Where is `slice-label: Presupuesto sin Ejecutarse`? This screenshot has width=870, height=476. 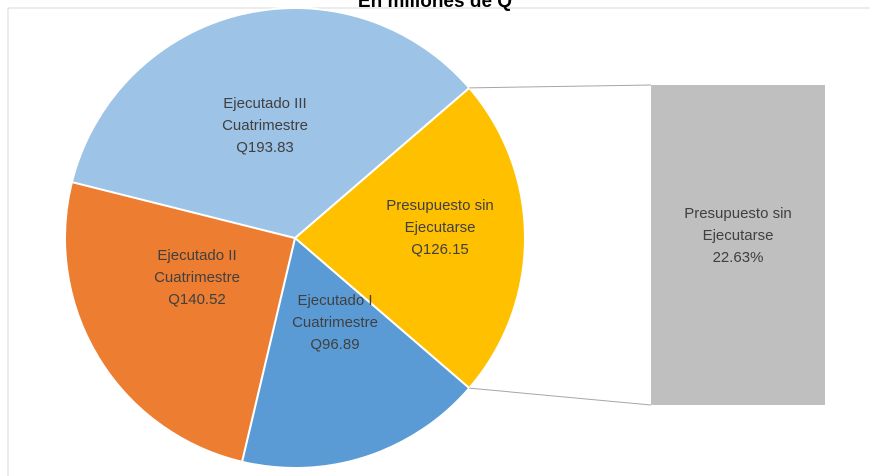
slice-label: Presupuesto sin Ejecutarse is located at coordinates (440, 216).